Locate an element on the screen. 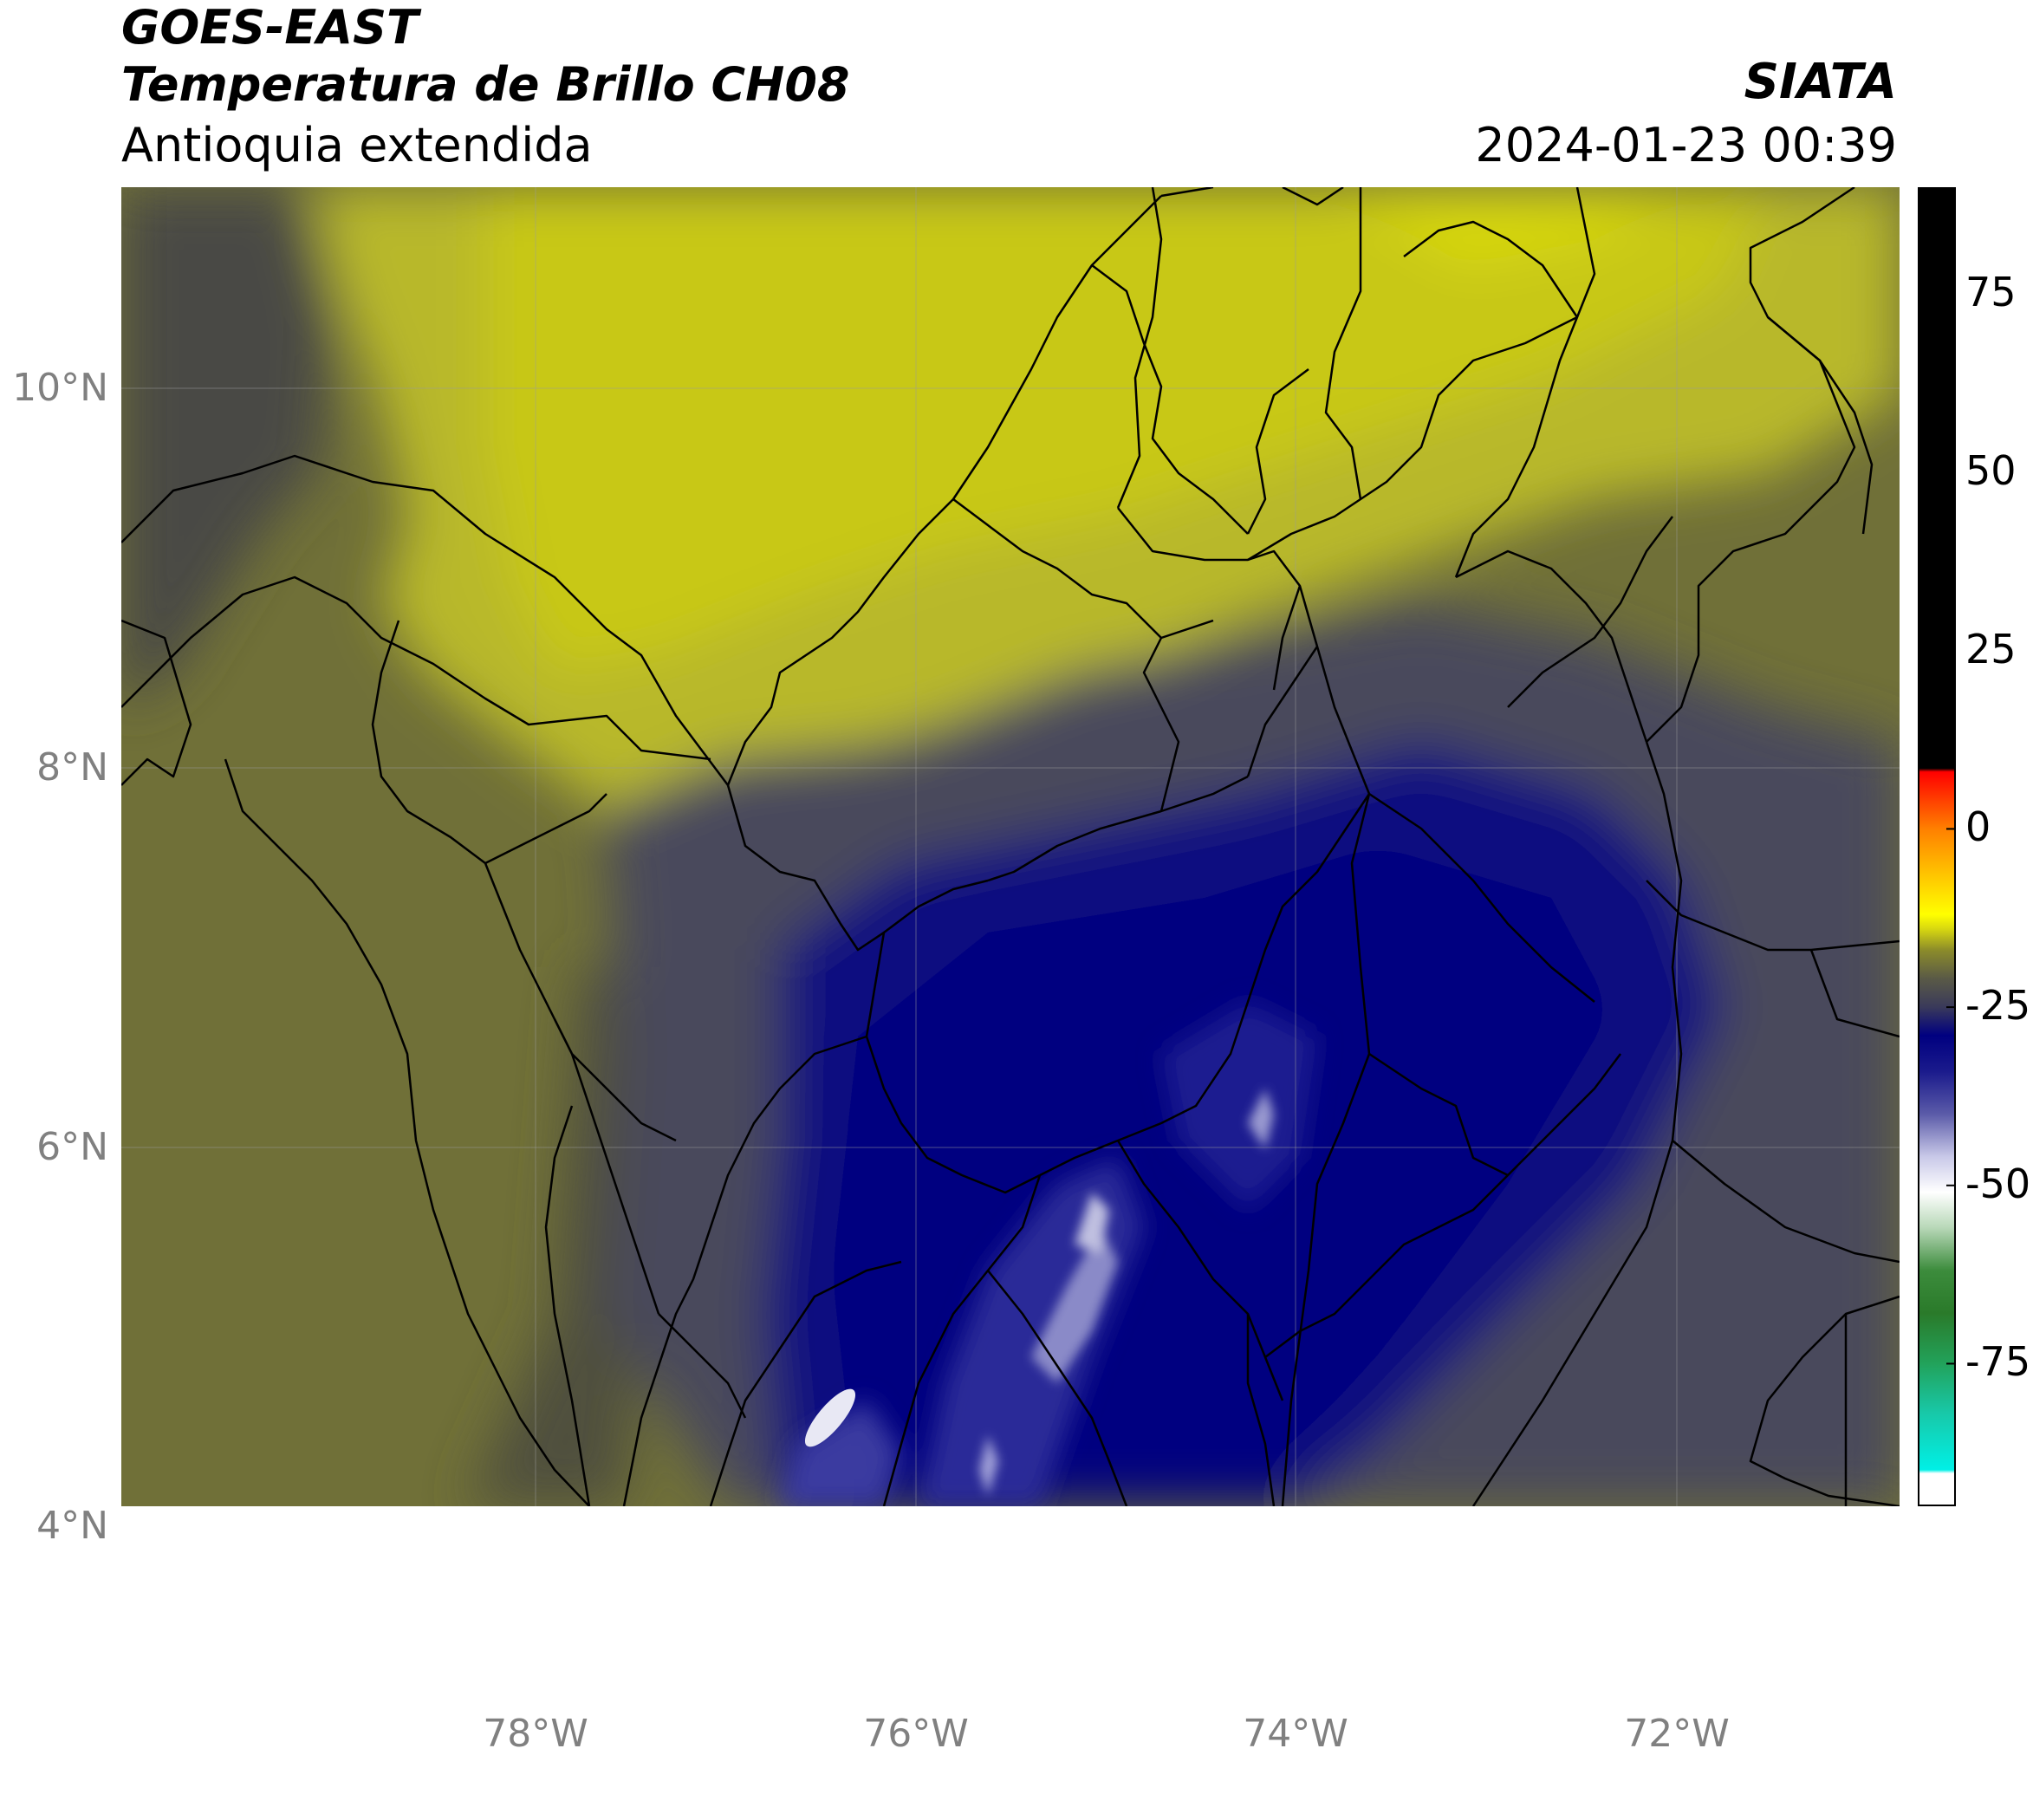  colorbar-tick-label: 25 is located at coordinates (1991, 649).